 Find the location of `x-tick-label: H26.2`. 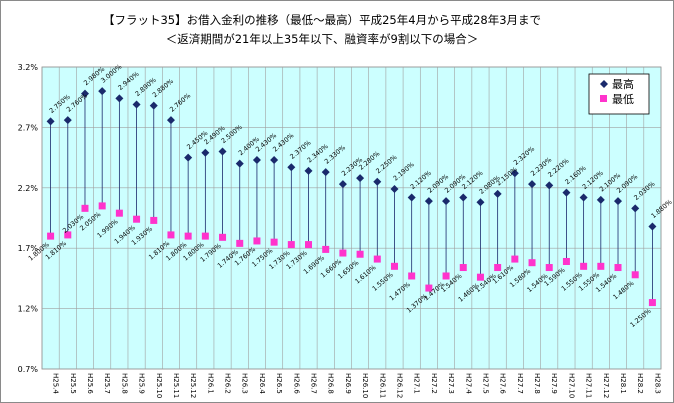

x-tick-label: H26.2 is located at coordinates (228, 383).